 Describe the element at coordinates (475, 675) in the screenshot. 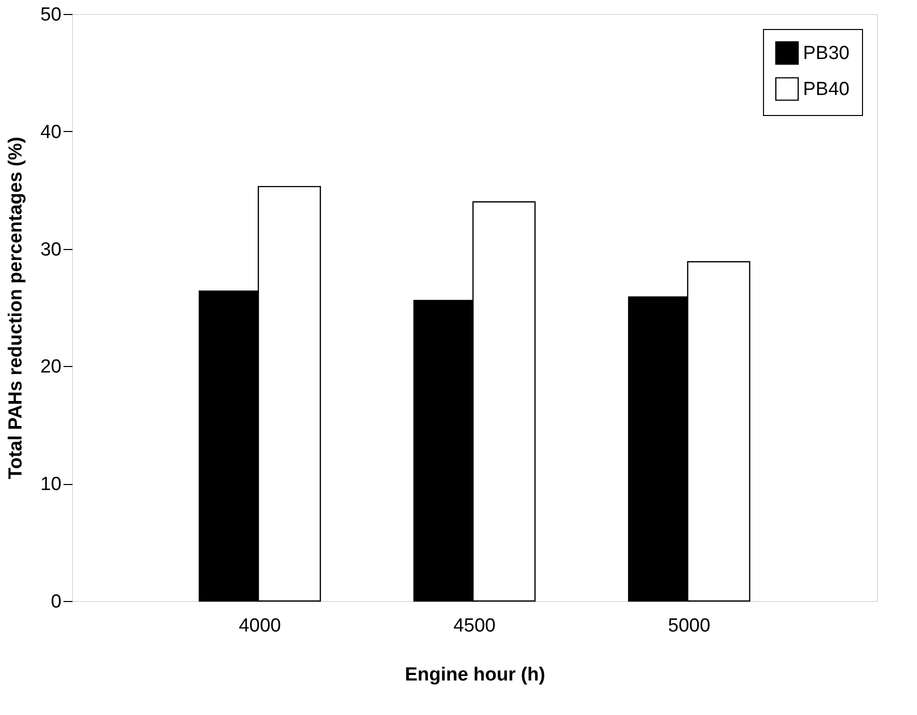

I see `x-axis-title: Engine hour (h)` at that location.